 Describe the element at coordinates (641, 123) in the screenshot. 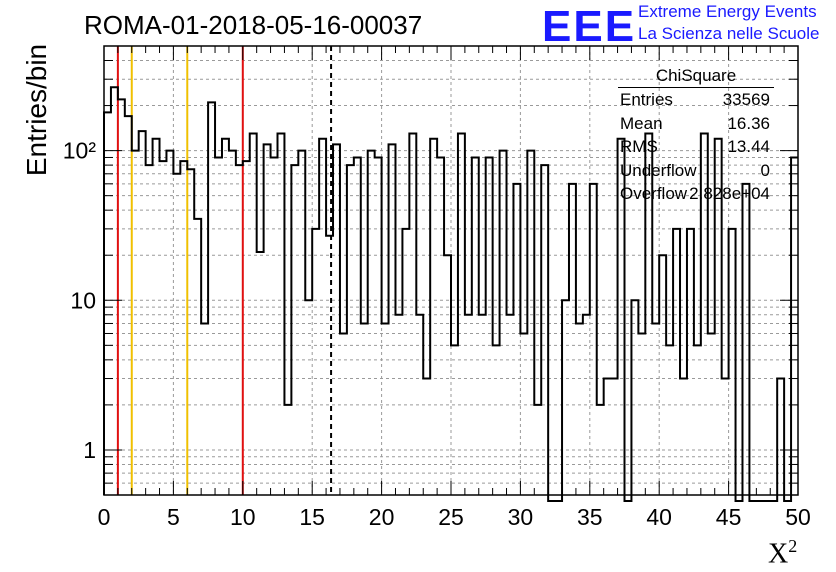

I see `stats-key: Mean` at that location.